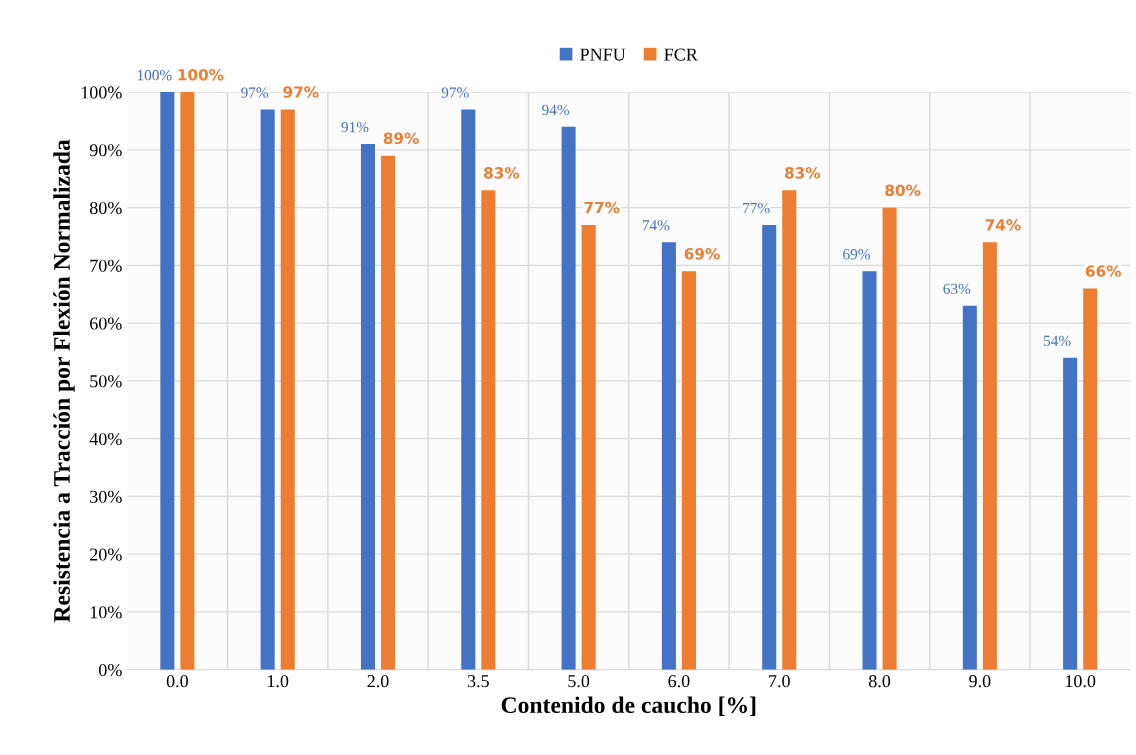 Image resolution: width=1136 pixels, height=755 pixels. Describe the element at coordinates (106, 554) in the screenshot. I see `y-tick-label: 20%` at that location.